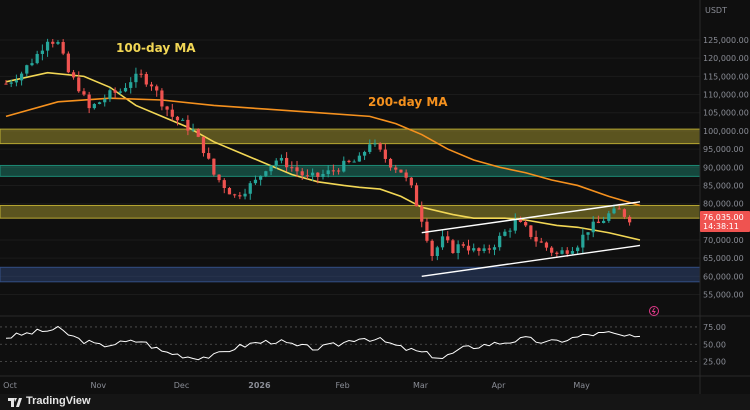 This screenshot has width=750, height=410. I want to click on price-tick-label: 105,000.00, so click(726, 113).